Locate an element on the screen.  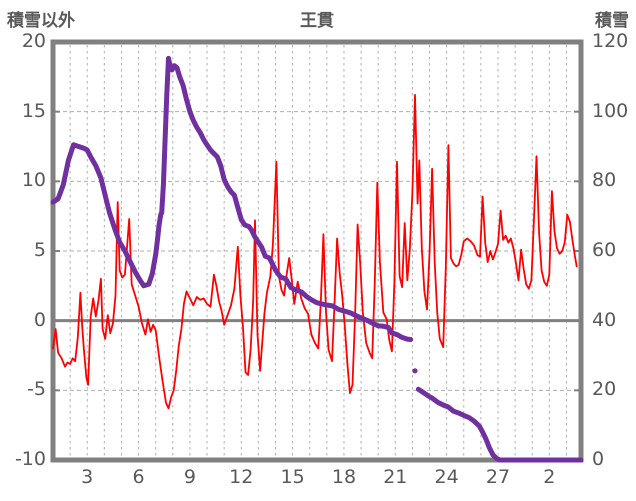
left-axis-tick-label: 5 is located at coordinates (39, 250).